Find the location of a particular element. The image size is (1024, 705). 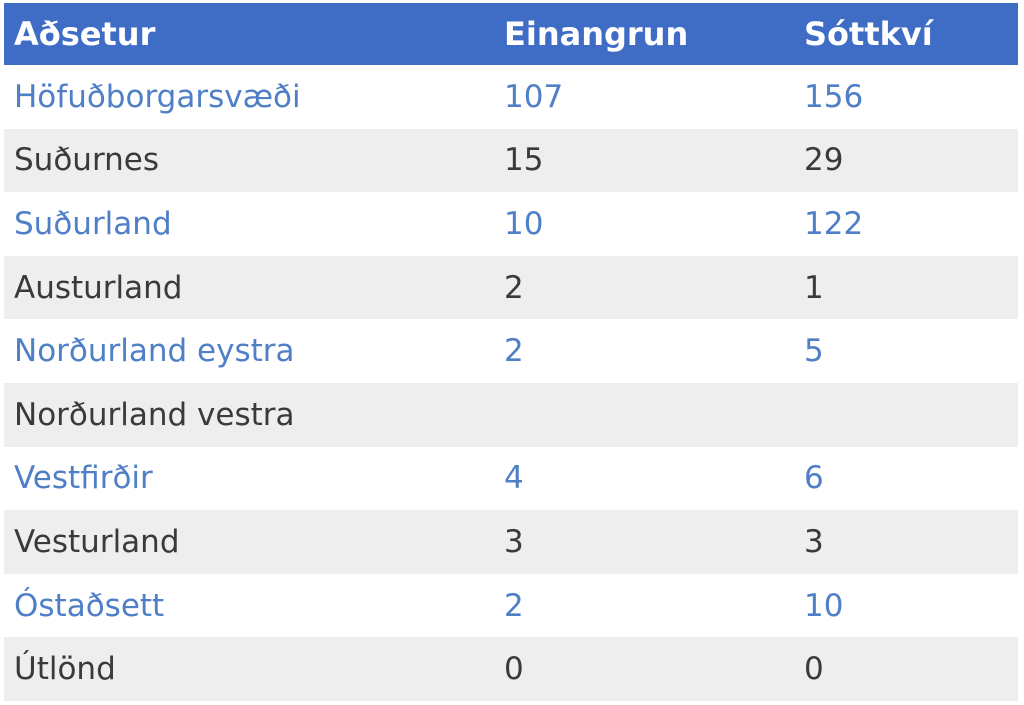

region-name: Suðurnes is located at coordinates (249, 160).